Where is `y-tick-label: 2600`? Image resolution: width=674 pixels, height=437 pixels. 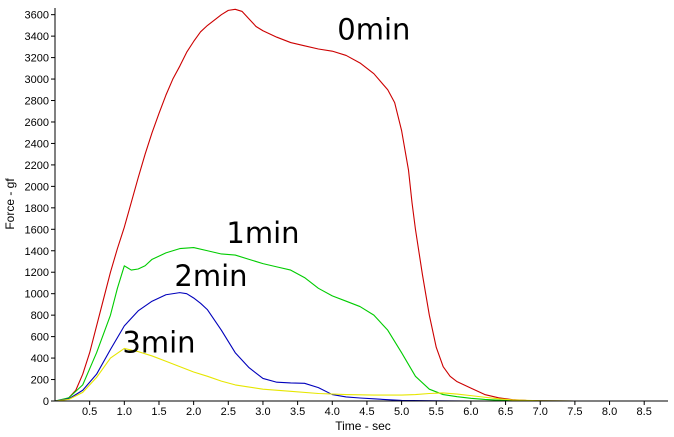
y-tick-label: 2600 is located at coordinates (37, 123).